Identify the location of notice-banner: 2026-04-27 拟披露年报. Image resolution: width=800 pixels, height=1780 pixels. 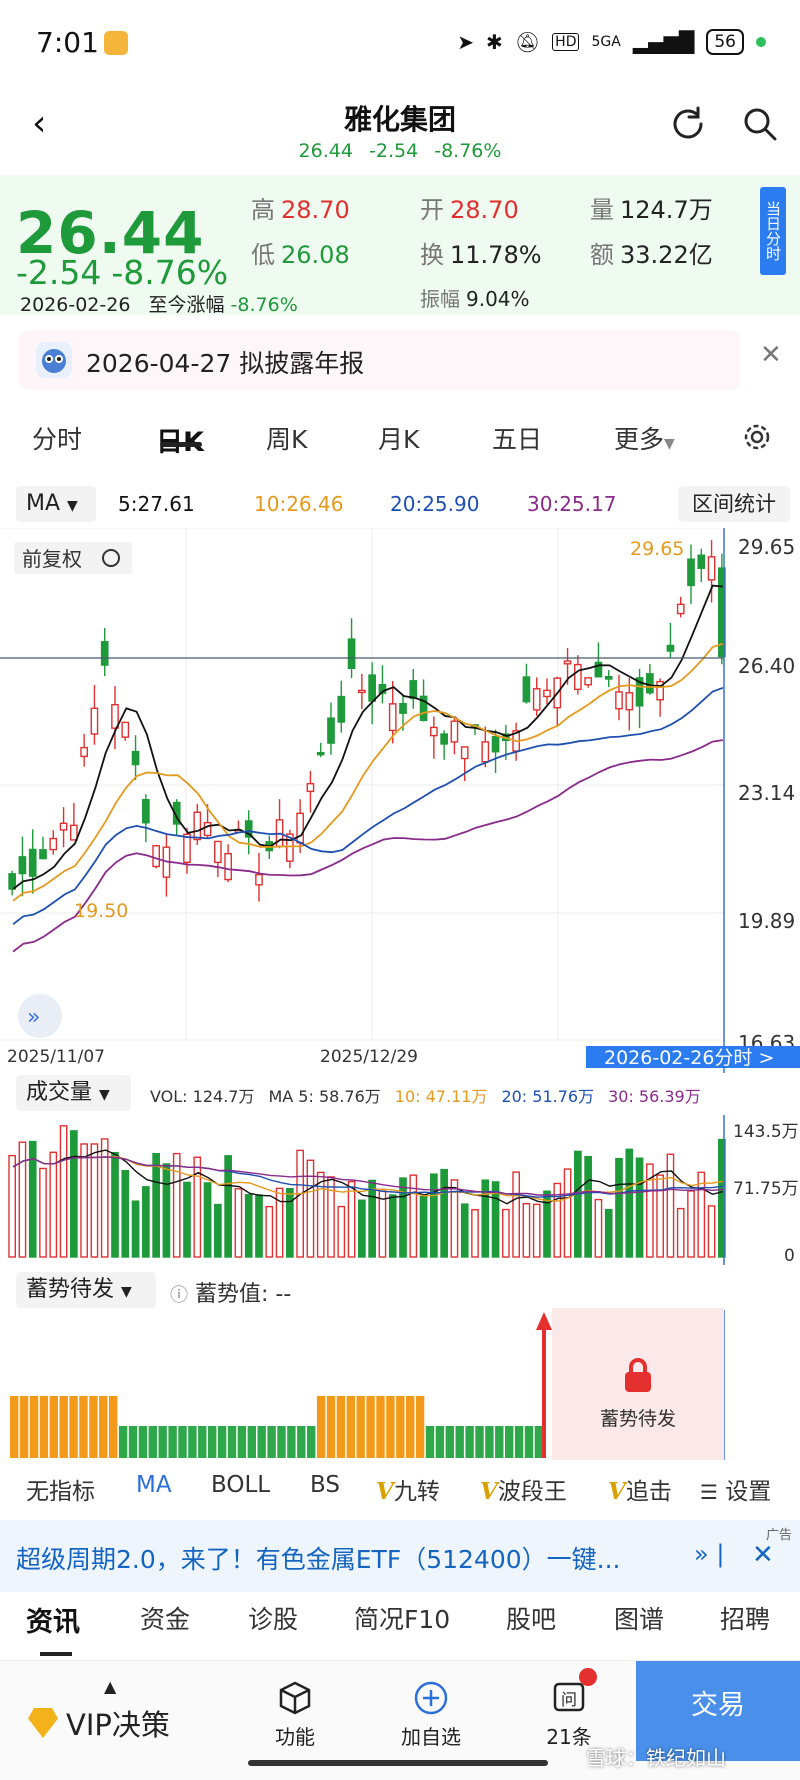
(379, 360).